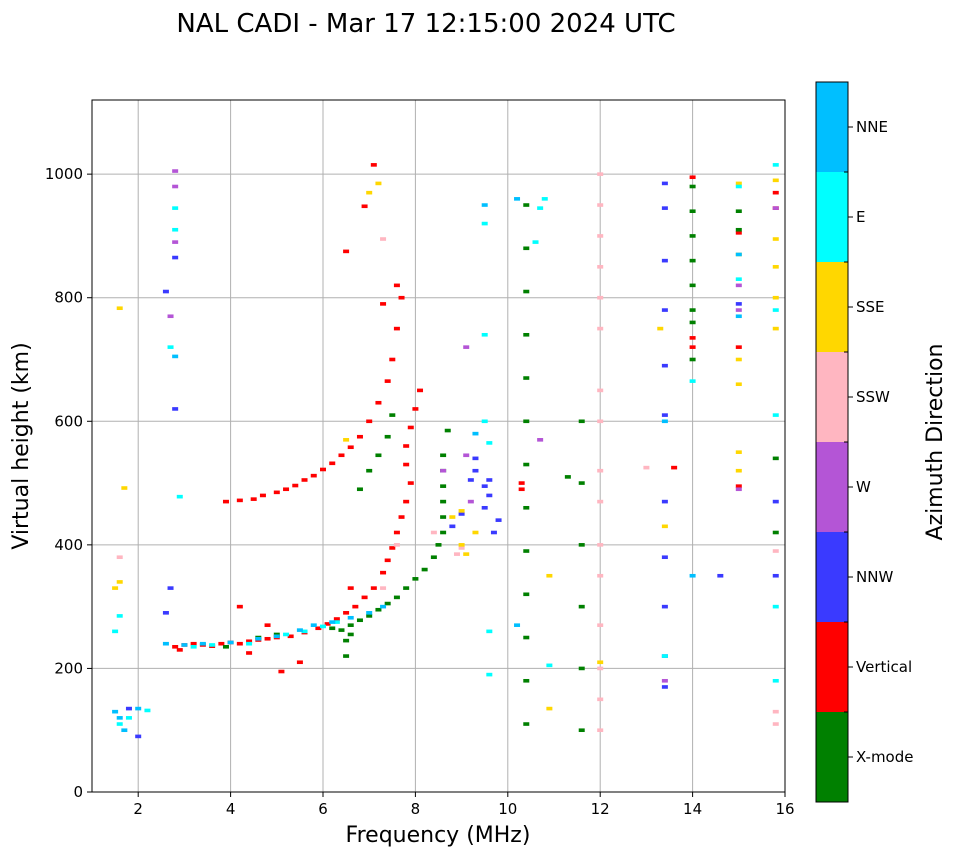 The height and width of the screenshot is (857, 958). I want to click on x-tick-label: 12, so click(600, 809).